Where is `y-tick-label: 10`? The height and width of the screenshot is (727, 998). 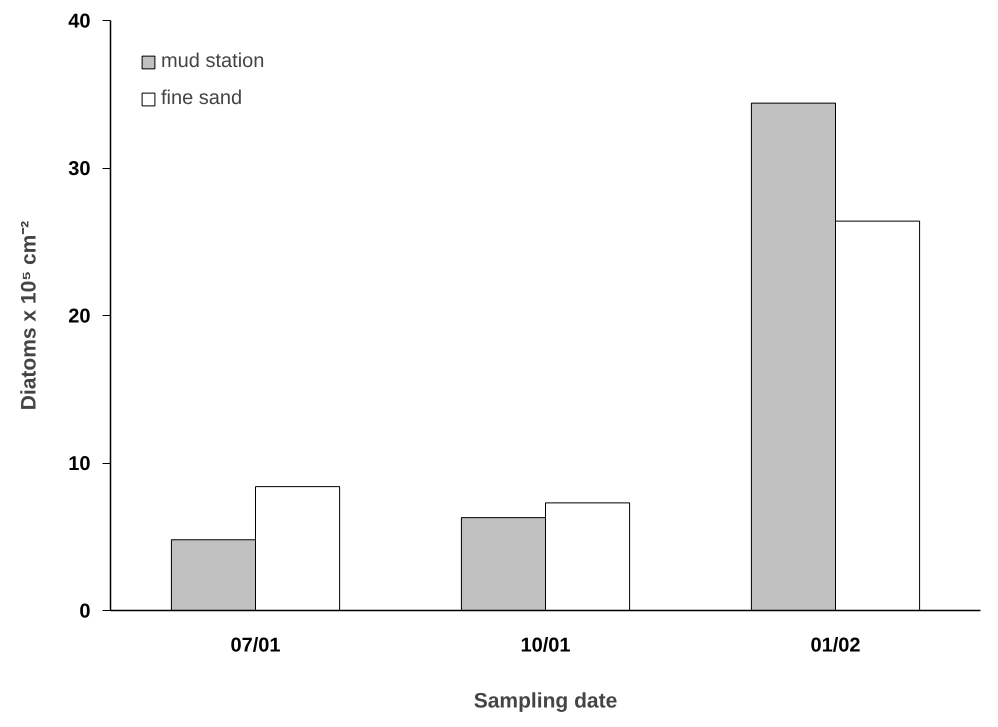
y-tick-label: 10 is located at coordinates (79, 464).